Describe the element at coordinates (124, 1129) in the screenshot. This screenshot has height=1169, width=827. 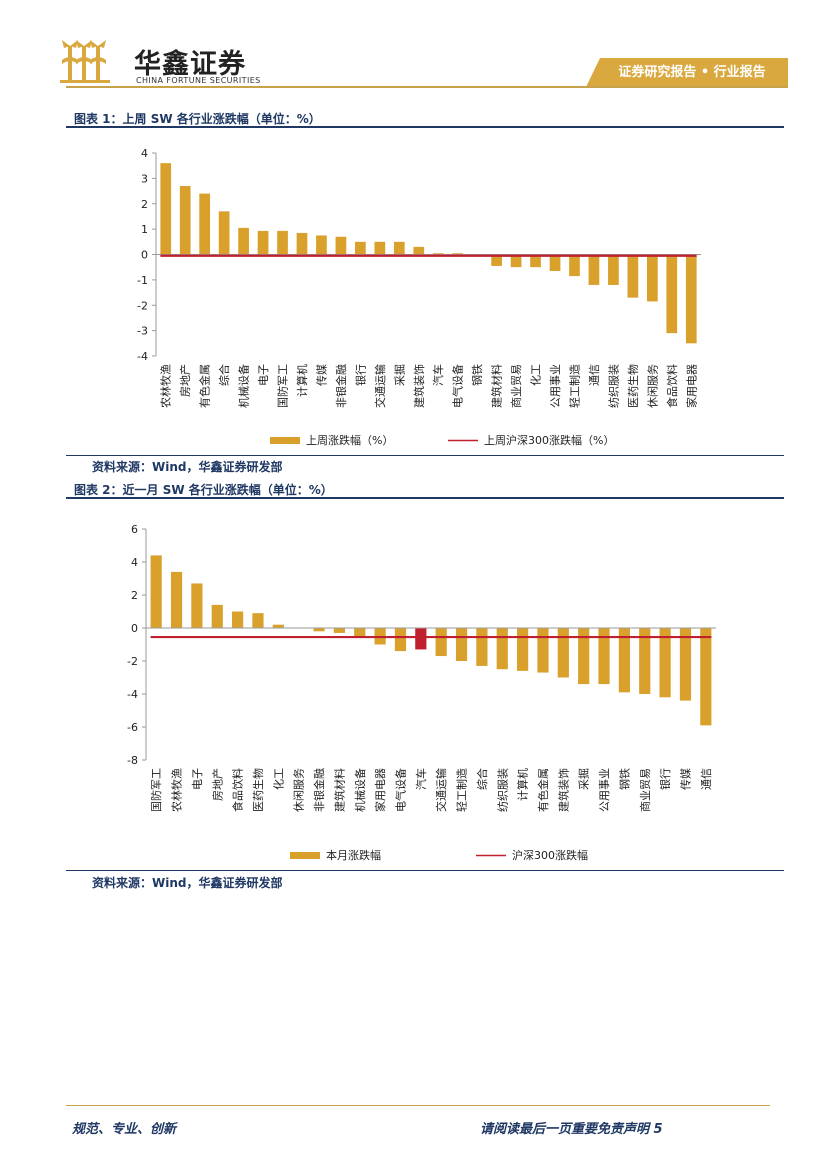
I see `footer-slogan: 规范、专业、创新` at that location.